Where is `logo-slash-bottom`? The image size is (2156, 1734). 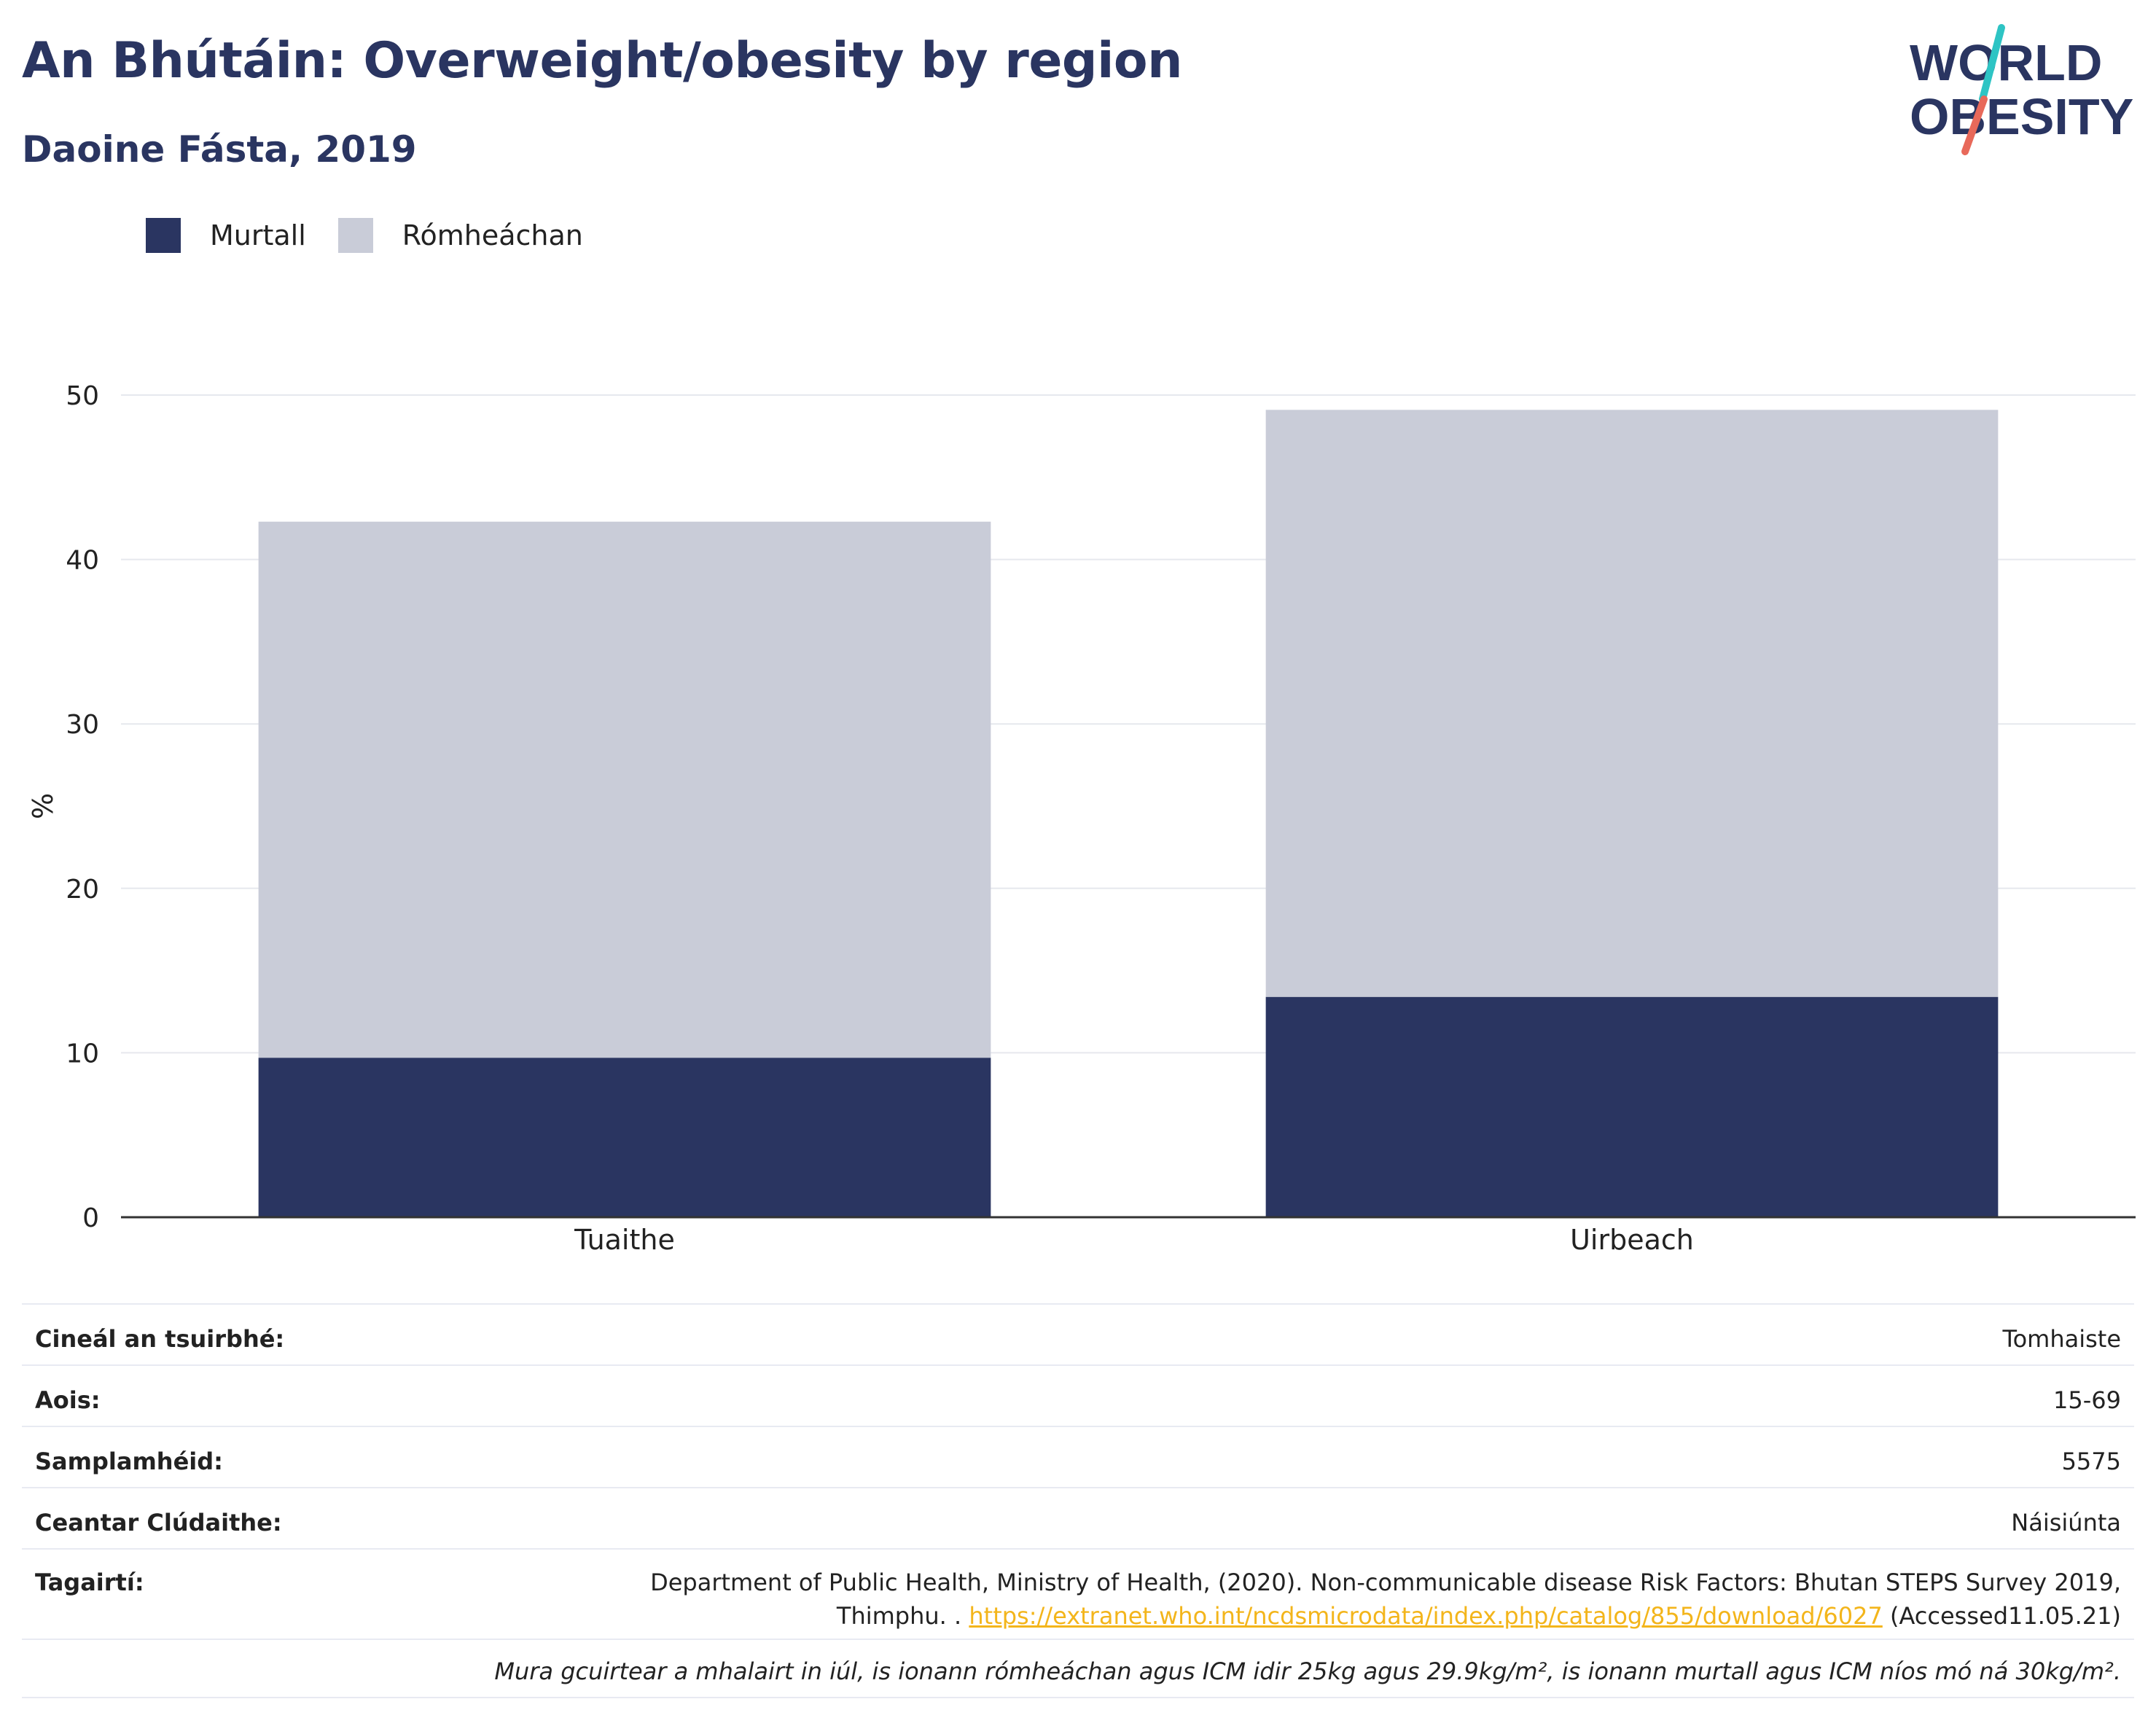
logo-slash-bottom is located at coordinates (1975, 125).